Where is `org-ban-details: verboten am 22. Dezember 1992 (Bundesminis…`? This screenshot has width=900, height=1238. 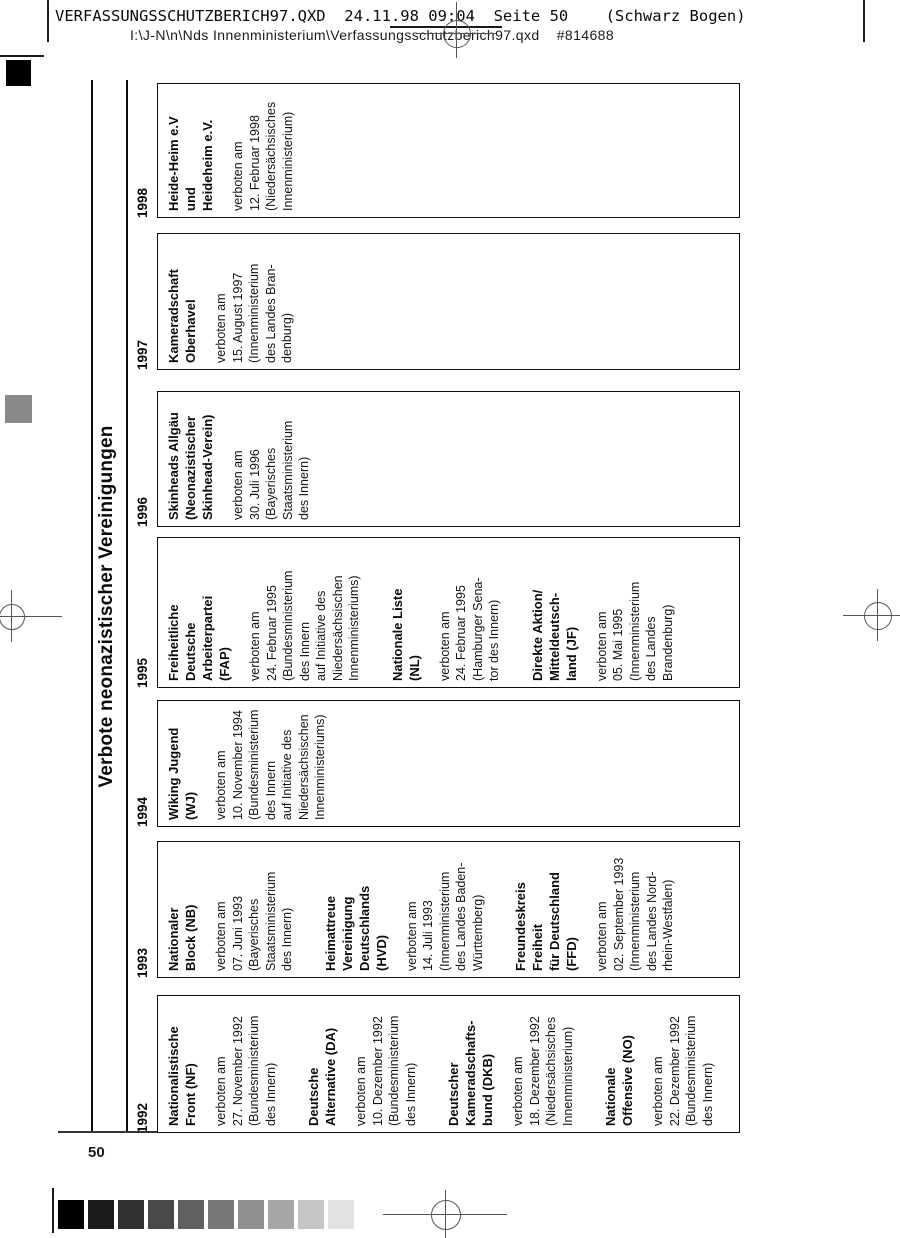 org-ban-details: verboten am 22. Dezember 1992 (Bundesminis… is located at coordinates (683, 1070).